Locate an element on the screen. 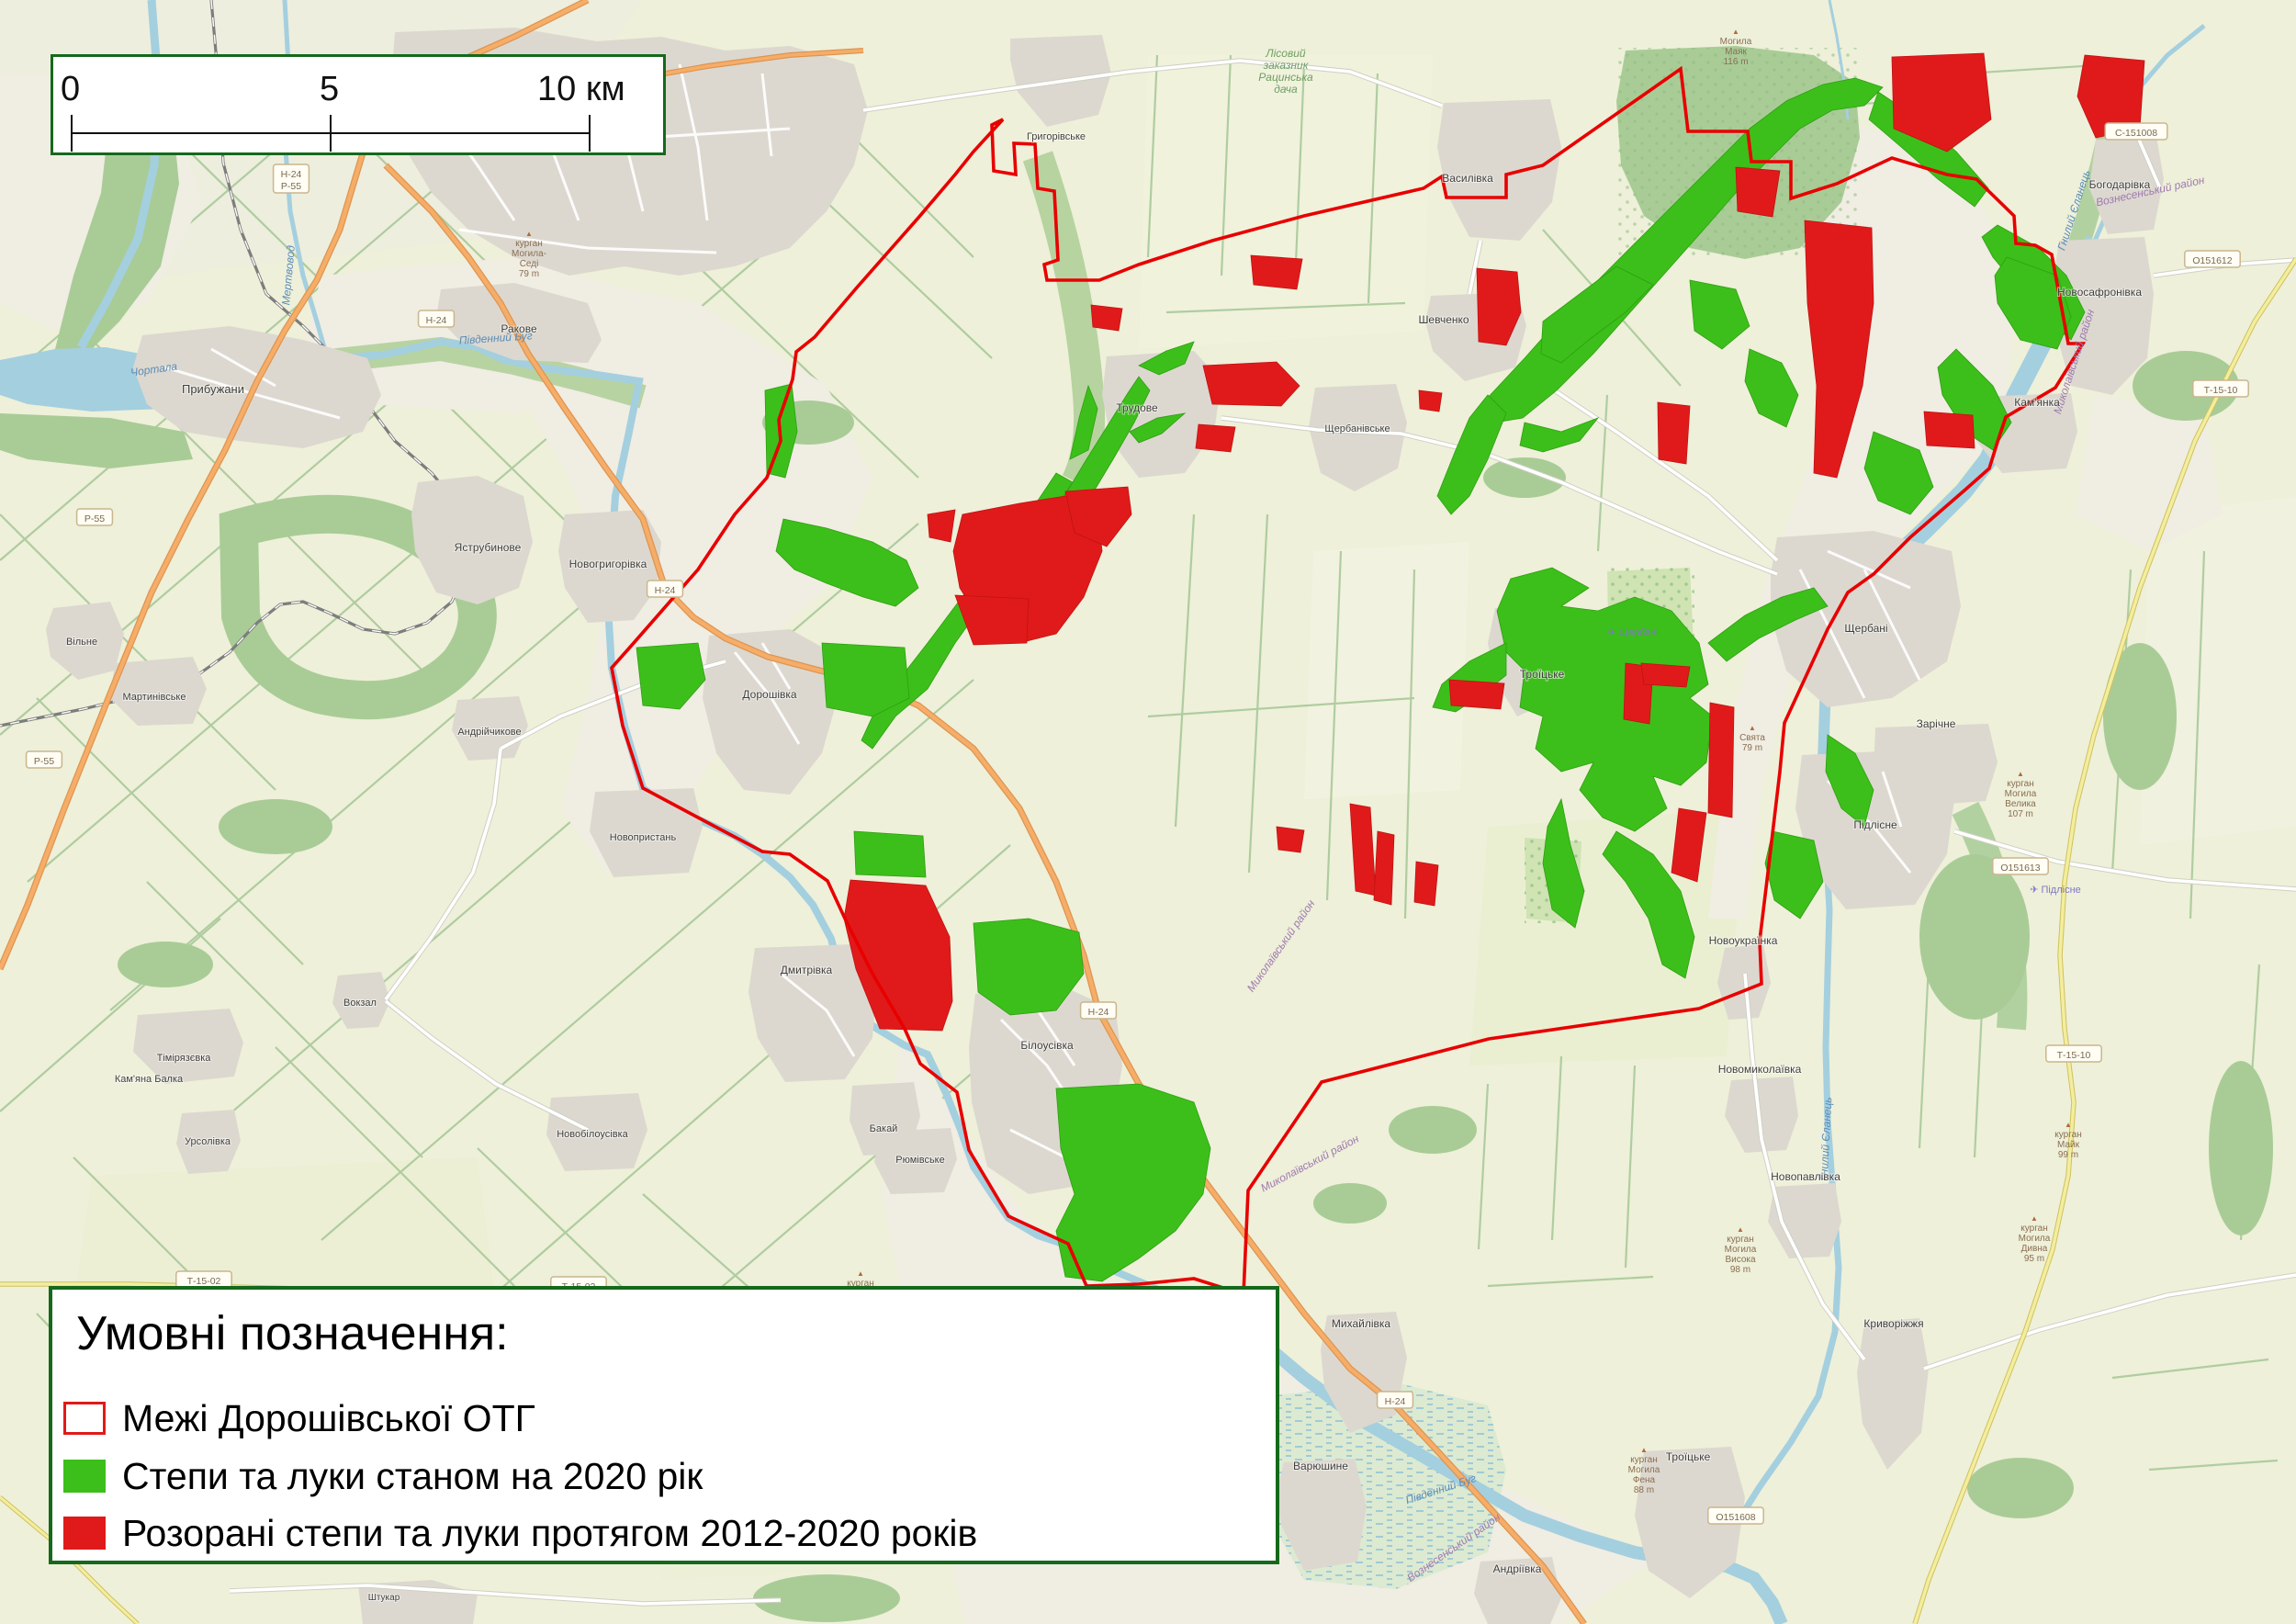 The image size is (2296, 1624). settlement-label: Ракове is located at coordinates (519, 328).